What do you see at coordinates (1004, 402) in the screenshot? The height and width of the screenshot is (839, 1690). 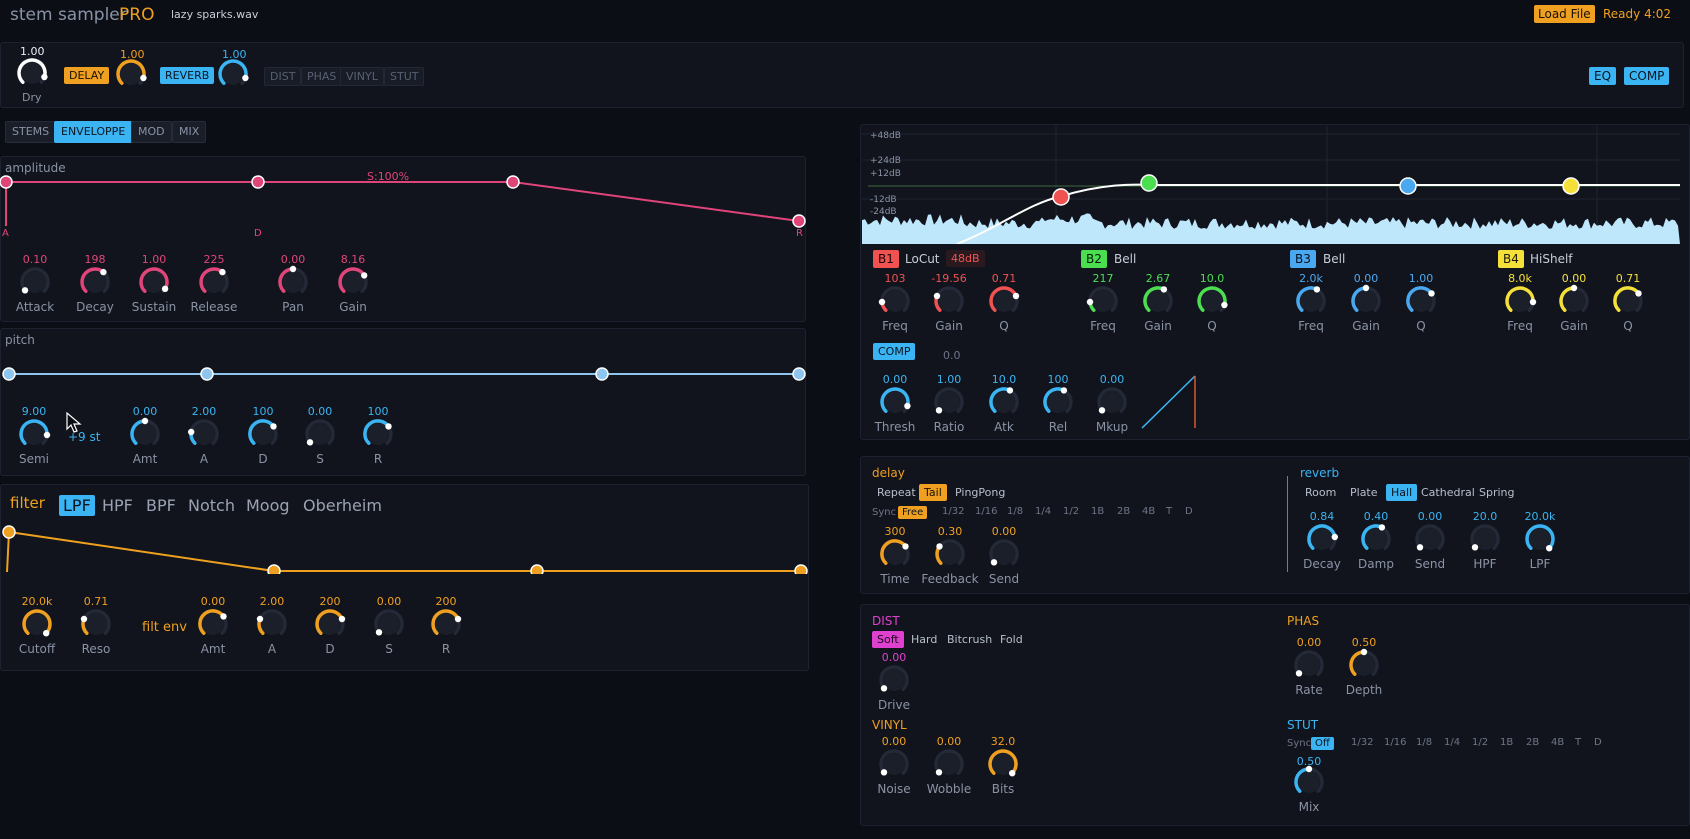 I see `comp-2-knob` at bounding box center [1004, 402].